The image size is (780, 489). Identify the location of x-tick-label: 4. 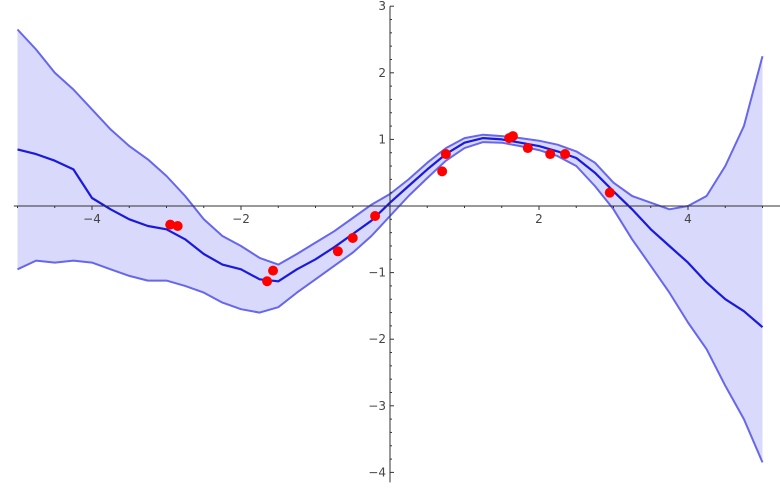
(688, 219).